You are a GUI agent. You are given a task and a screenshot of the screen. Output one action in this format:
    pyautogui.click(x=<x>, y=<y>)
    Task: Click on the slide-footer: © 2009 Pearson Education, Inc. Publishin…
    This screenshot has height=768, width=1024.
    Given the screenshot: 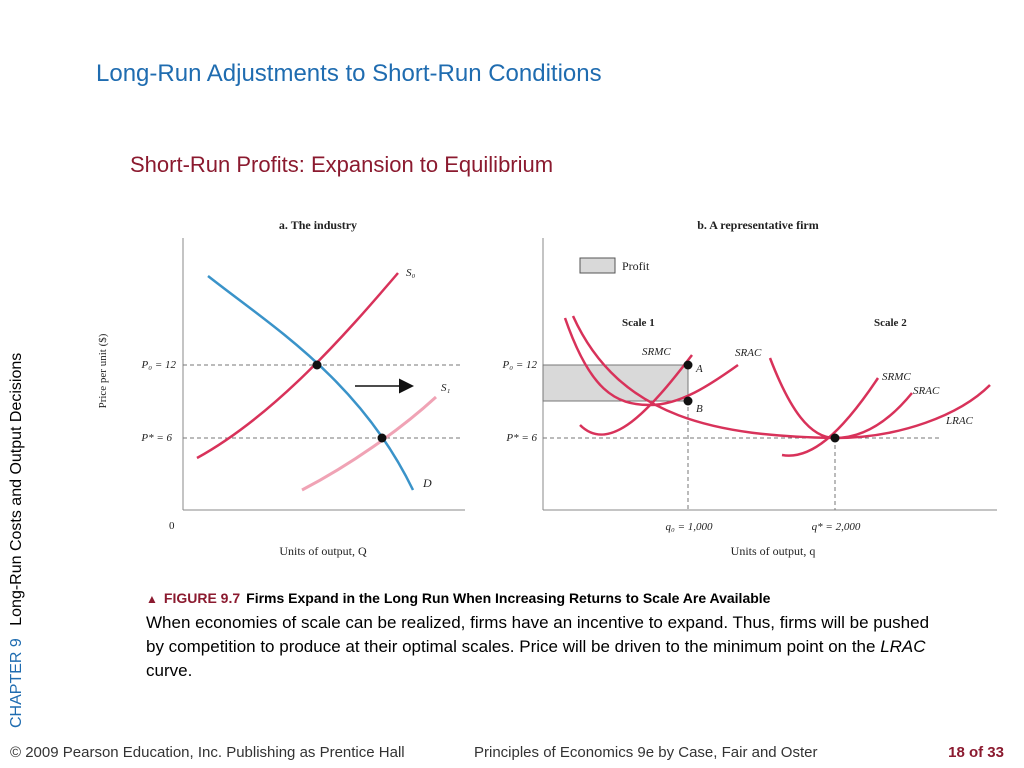 What is the action you would take?
    pyautogui.click(x=512, y=753)
    